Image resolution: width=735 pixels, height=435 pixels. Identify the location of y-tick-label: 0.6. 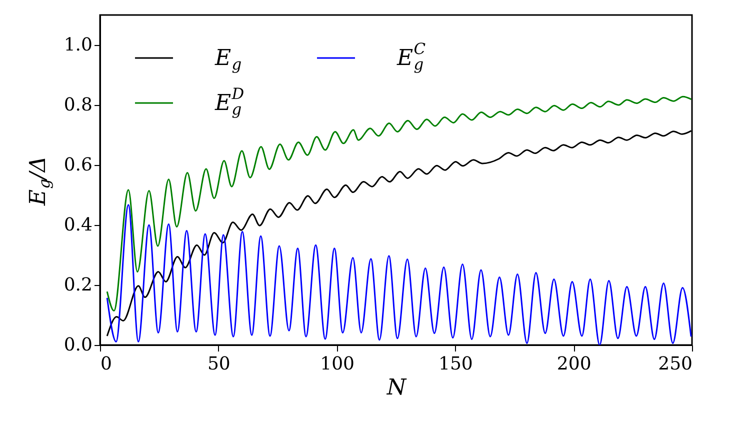
(78, 165).